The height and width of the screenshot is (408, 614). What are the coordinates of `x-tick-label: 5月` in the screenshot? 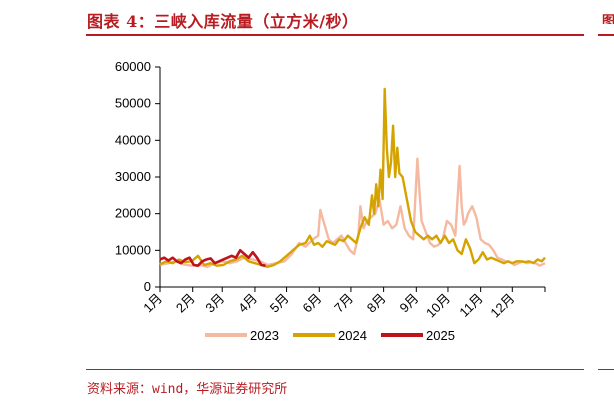 It's located at (279, 303).